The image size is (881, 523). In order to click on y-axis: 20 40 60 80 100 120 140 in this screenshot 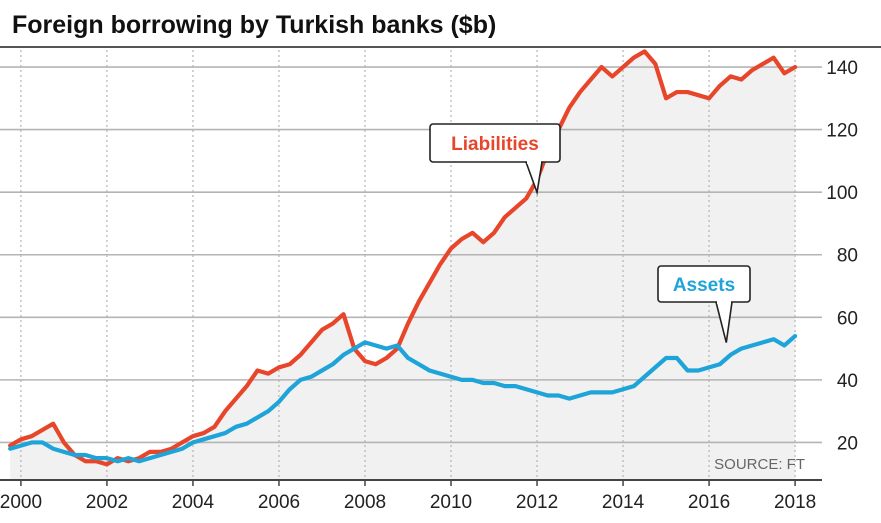, I will do `click(842, 256)`.